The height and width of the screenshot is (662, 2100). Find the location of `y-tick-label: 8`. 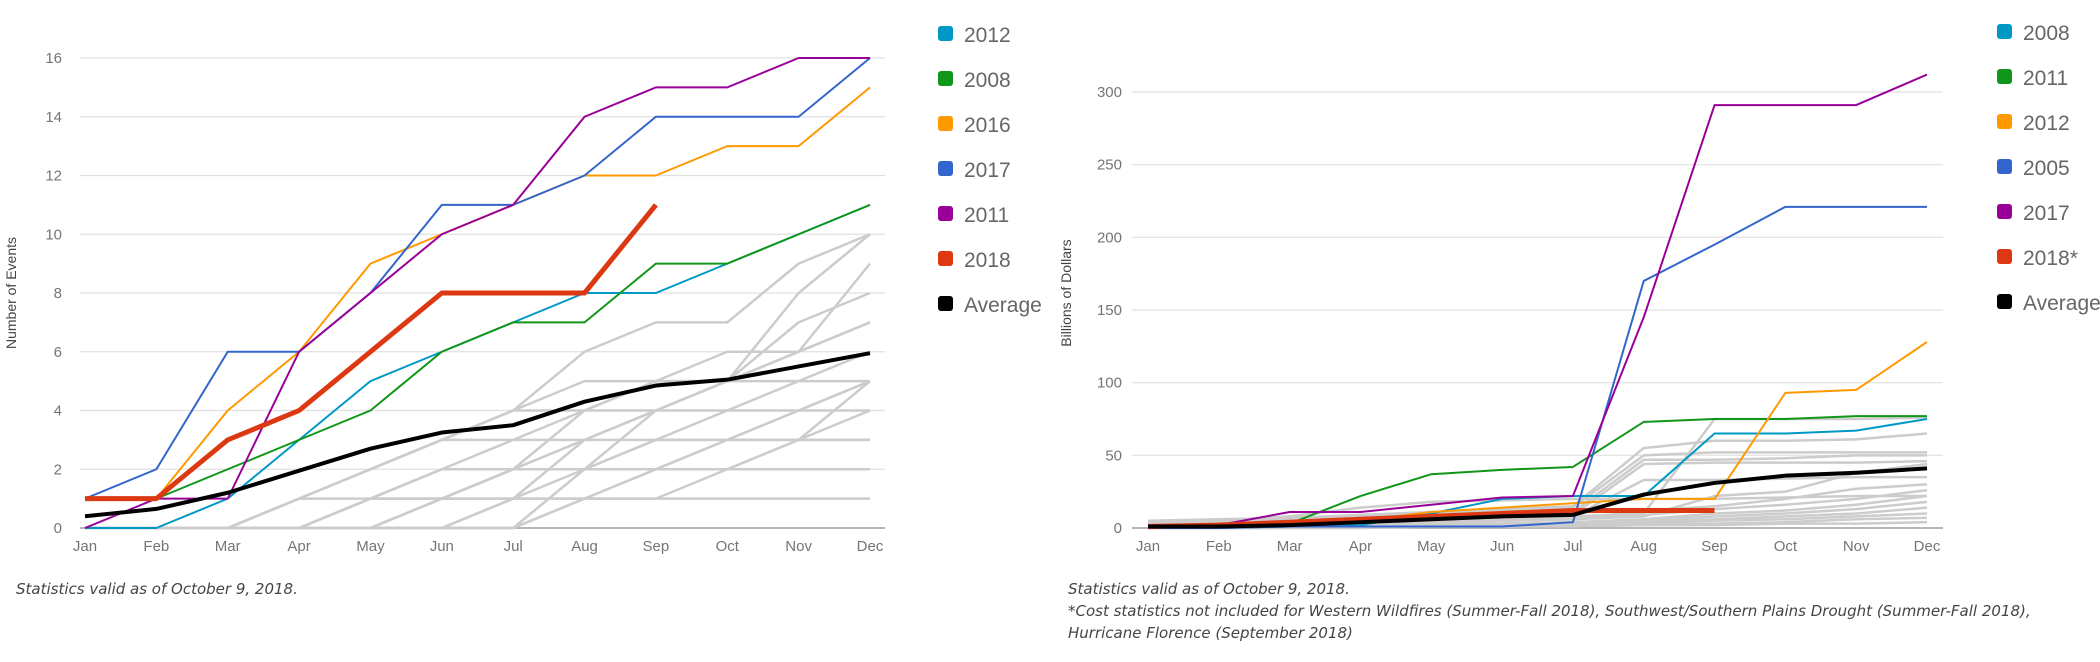

y-tick-label: 8 is located at coordinates (58, 293).